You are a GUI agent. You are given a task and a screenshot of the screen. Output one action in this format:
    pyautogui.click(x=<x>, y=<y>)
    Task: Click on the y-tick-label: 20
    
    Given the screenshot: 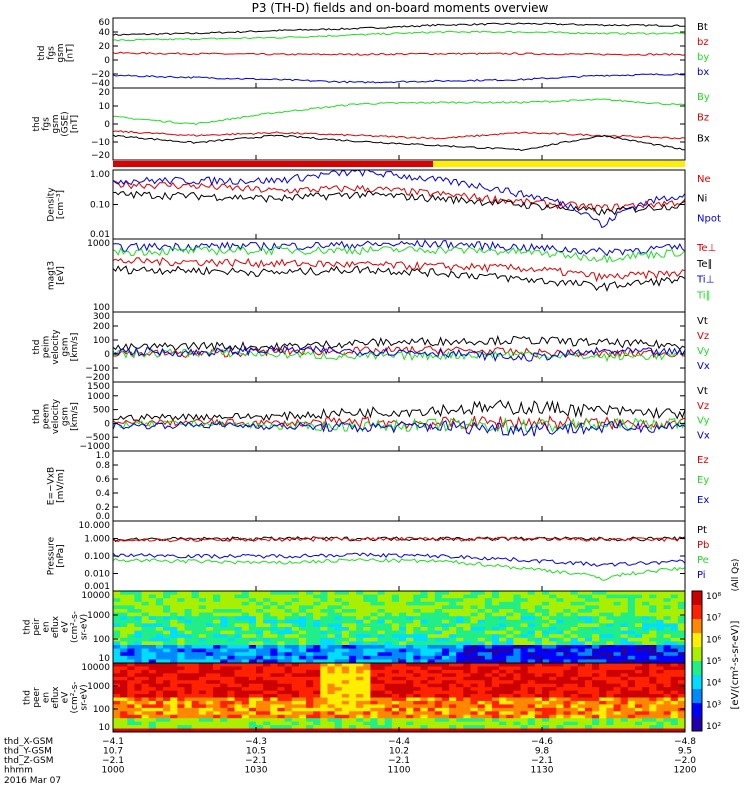 What is the action you would take?
    pyautogui.click(x=105, y=93)
    